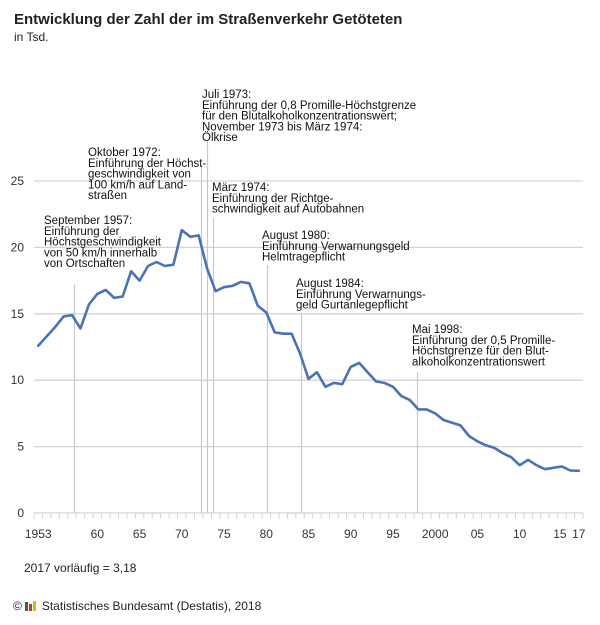  Describe the element at coordinates (288, 210) in the screenshot. I see `annotation-line: schwindigkeit auf Autobahnen` at that location.